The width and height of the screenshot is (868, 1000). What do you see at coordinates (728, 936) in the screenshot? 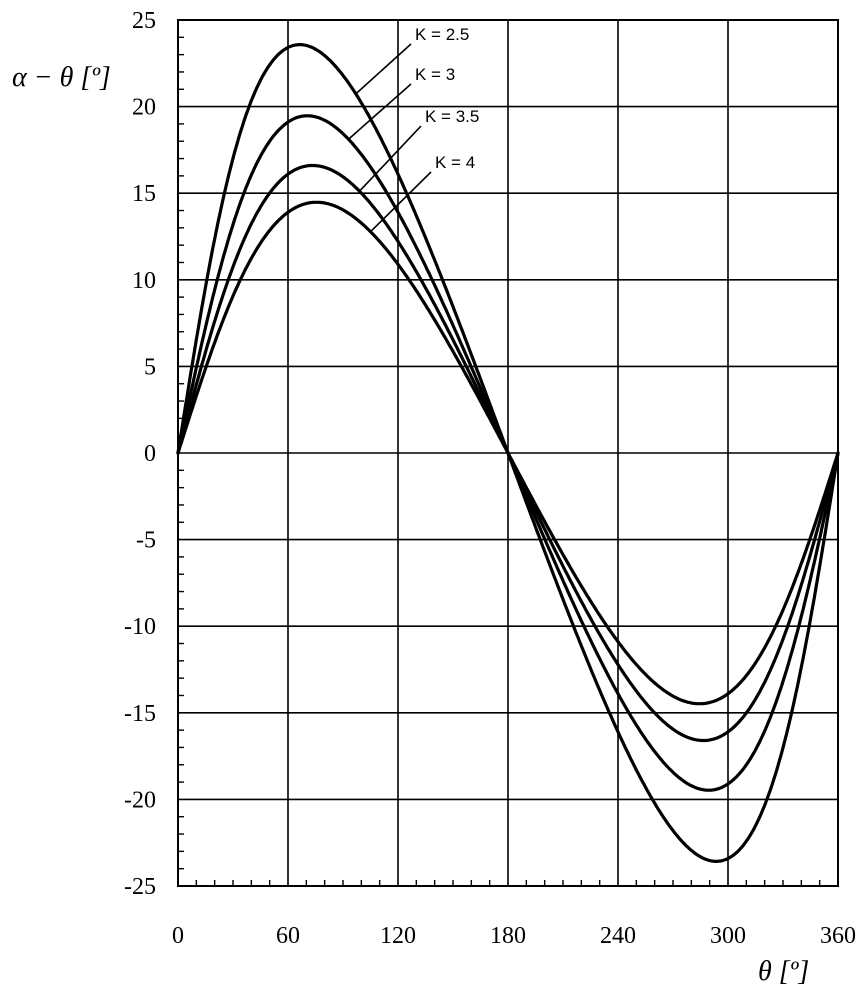
I see `x-tick-label: 300` at bounding box center [728, 936].